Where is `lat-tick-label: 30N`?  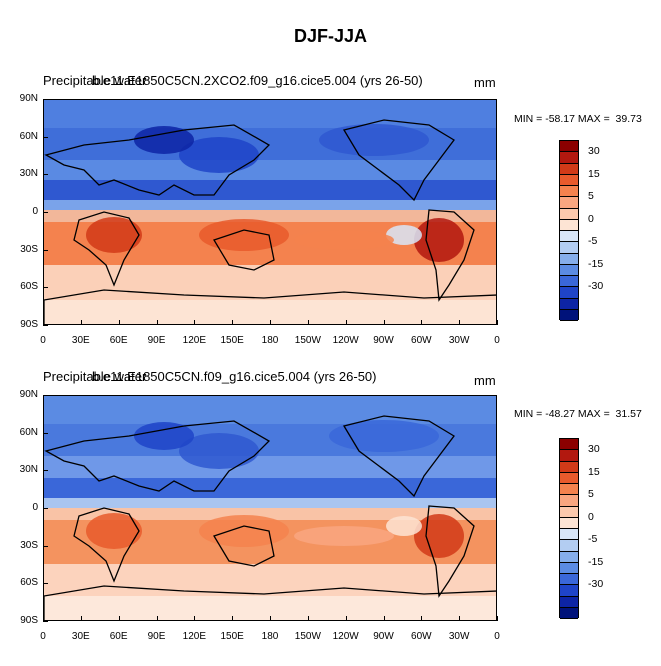
lat-tick-label: 30N is located at coordinates (28, 470).